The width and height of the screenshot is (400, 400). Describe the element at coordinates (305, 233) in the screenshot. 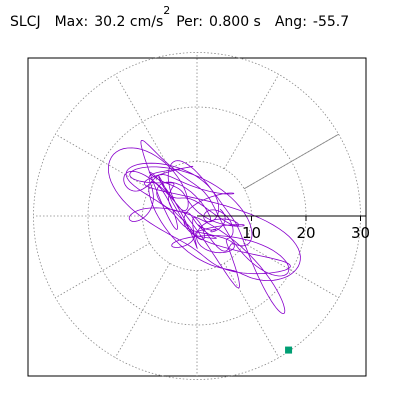

I see `axis-tick-label: 20` at that location.